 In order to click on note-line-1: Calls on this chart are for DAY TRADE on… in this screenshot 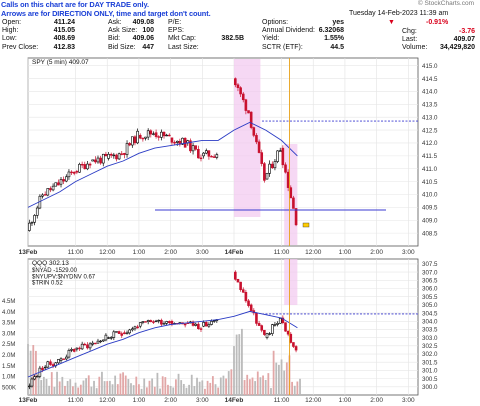, I will do `click(75, 4)`.